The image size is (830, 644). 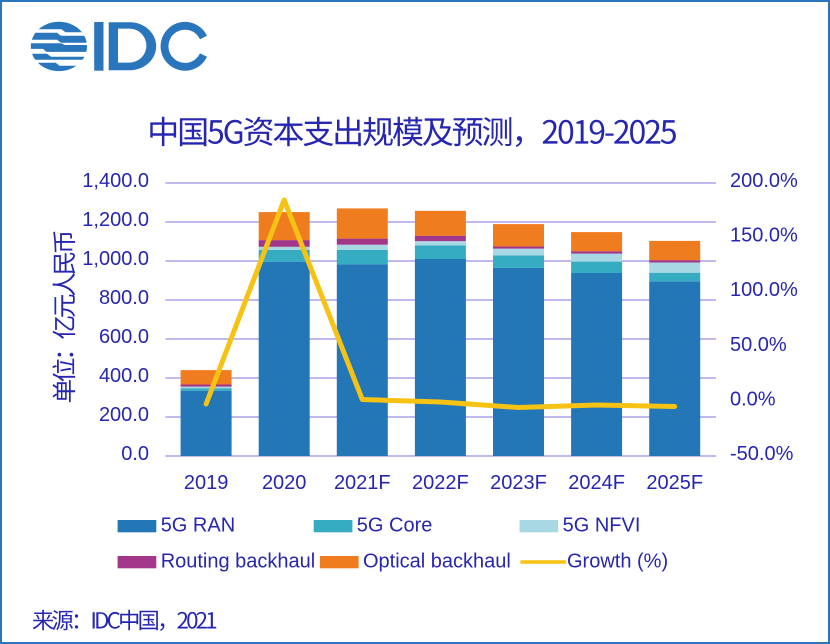 I want to click on svg-text: 200.0%, so click(x=764, y=181).